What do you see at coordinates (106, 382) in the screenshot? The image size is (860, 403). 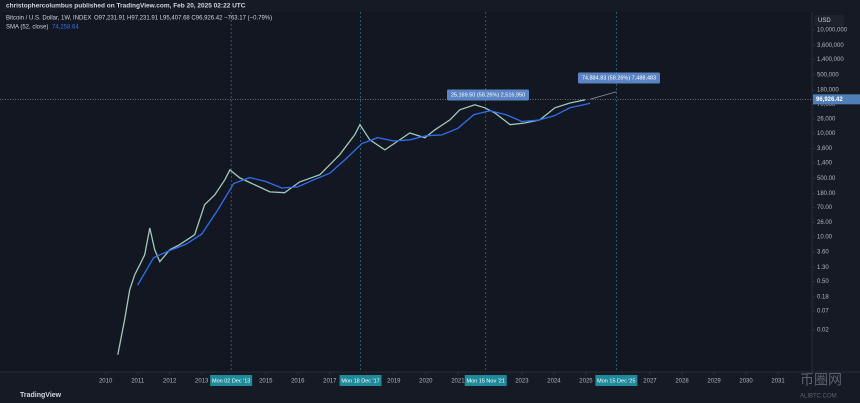 I see `x-tick-label: 2010` at bounding box center [106, 382].